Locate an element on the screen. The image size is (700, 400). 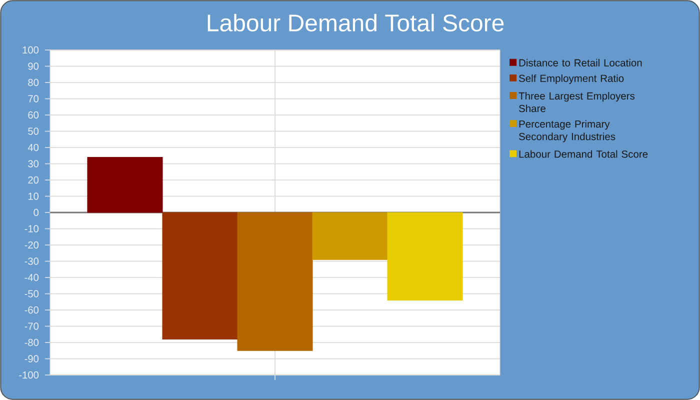
y-tick-label: 10 is located at coordinates (33, 196).